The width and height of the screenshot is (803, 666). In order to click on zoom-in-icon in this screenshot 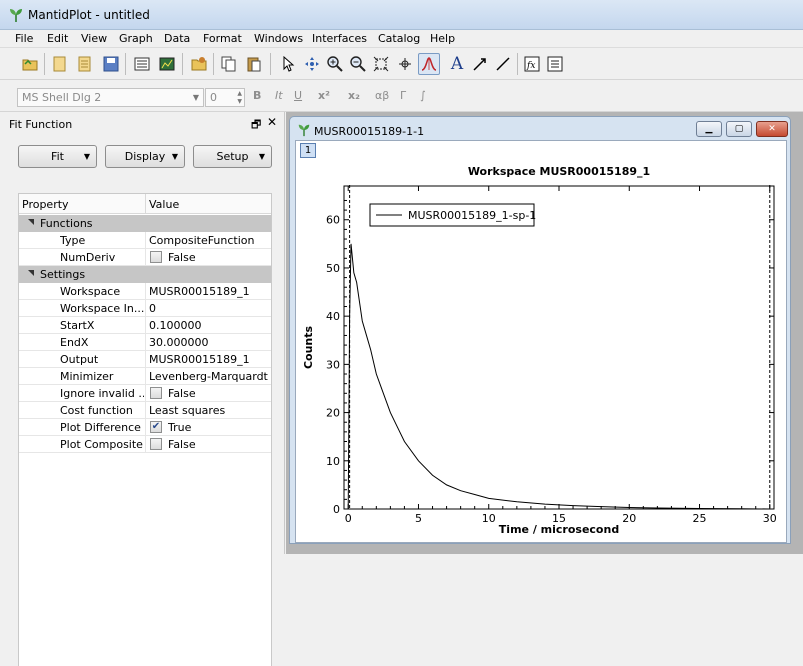, I will do `click(335, 64)`.